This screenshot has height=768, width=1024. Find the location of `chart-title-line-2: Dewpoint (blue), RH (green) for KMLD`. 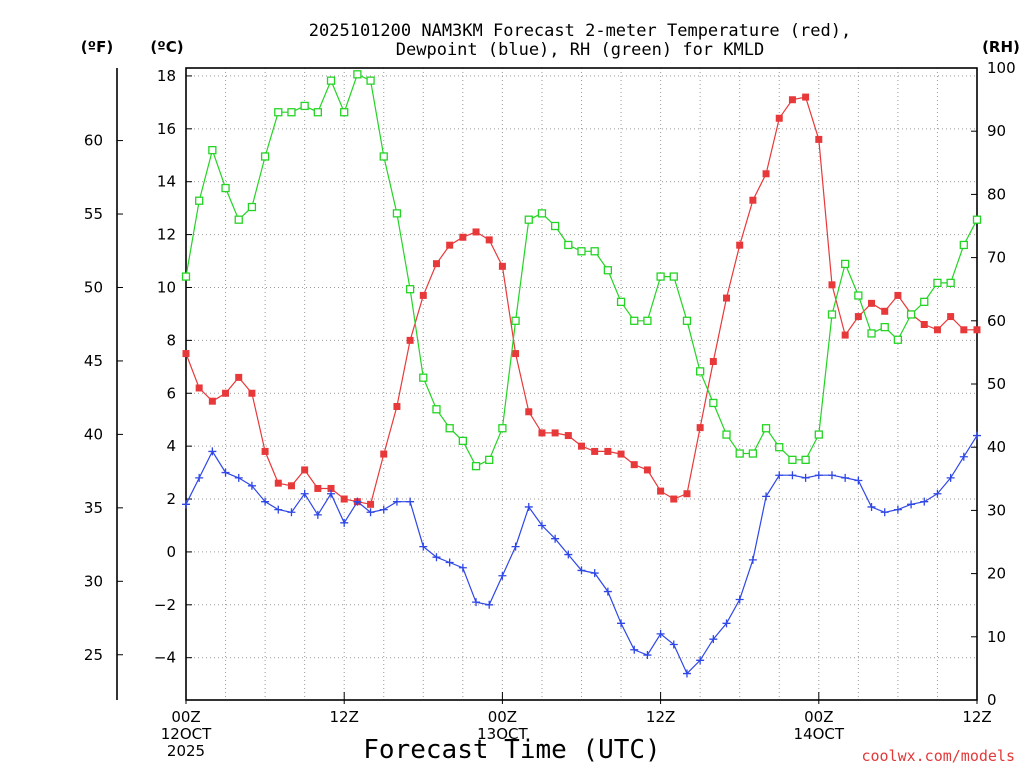

chart-title-line-2: Dewpoint (blue), RH (green) for KMLD is located at coordinates (580, 50).